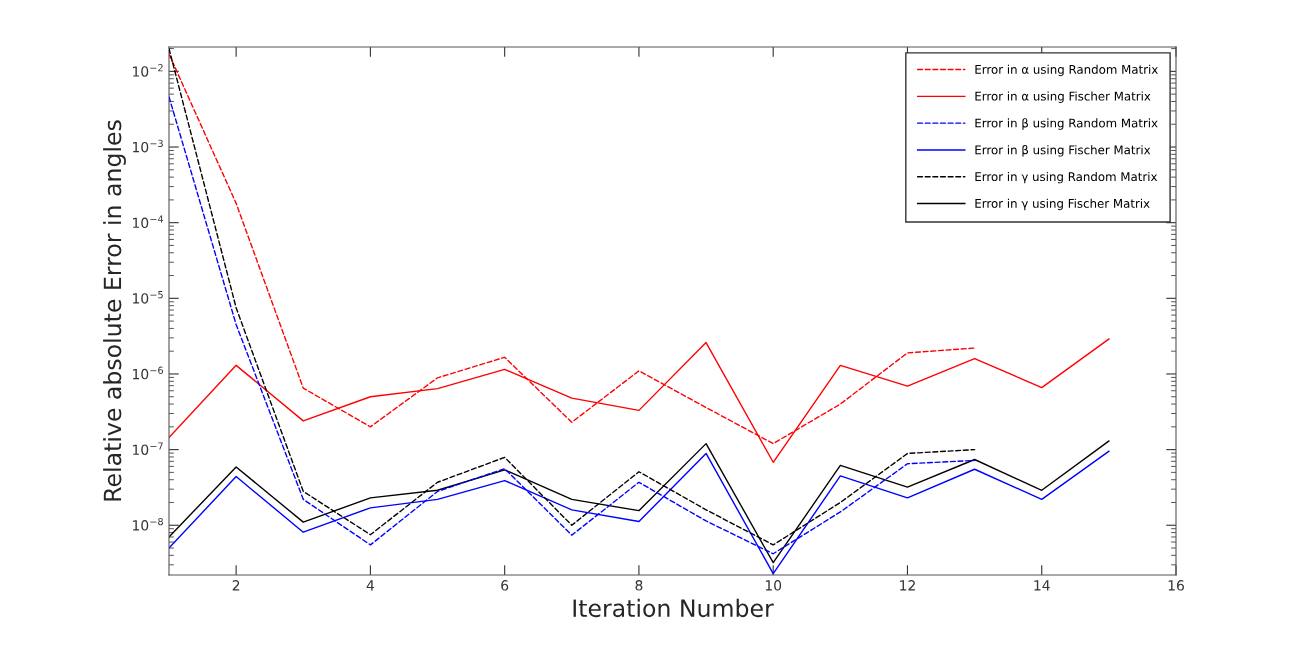 This screenshot has width=1301, height=646. What do you see at coordinates (148, 222) in the screenshot?
I see `y-tick-label: 10$^{−4}$` at bounding box center [148, 222].